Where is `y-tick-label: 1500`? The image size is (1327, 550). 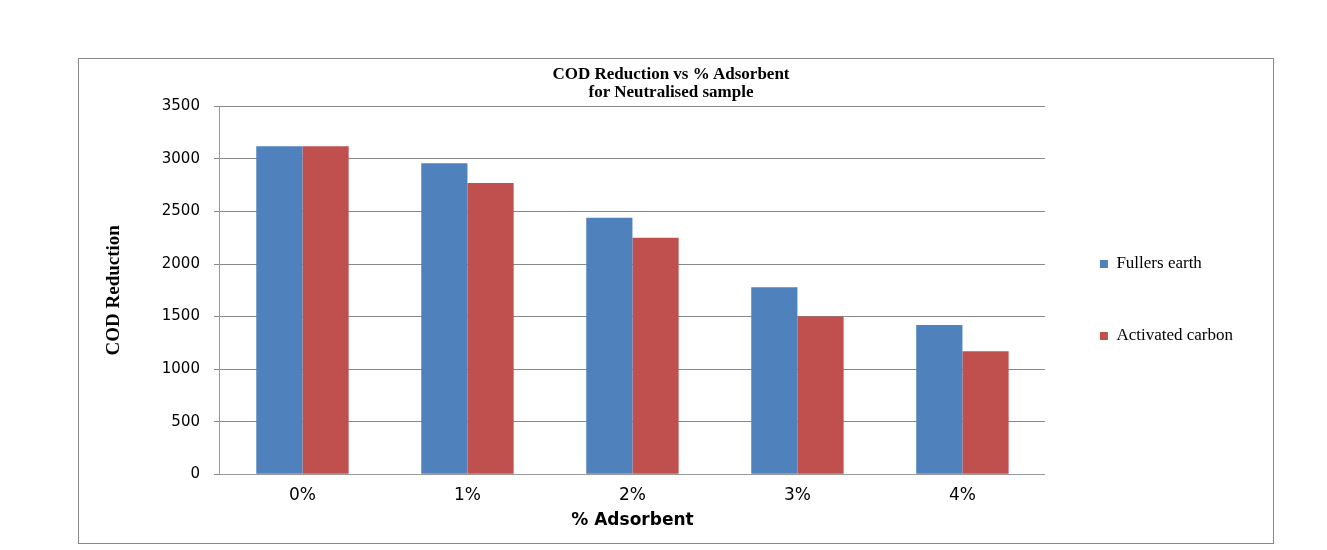 y-tick-label: 1500 is located at coordinates (180, 315).